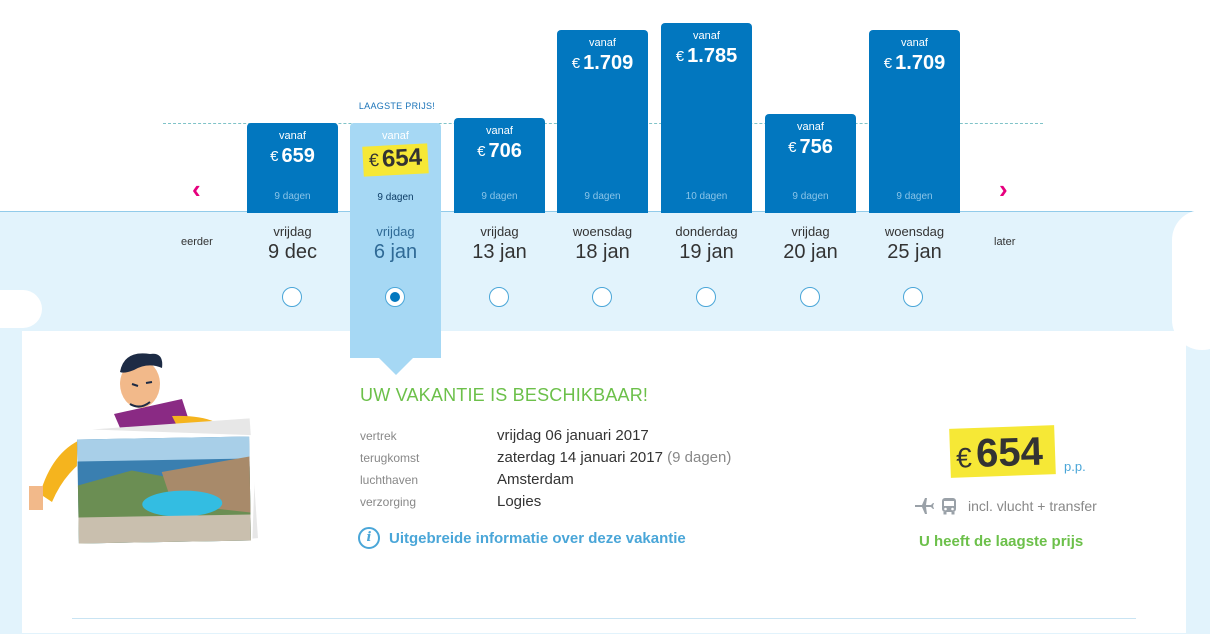  Describe the element at coordinates (196, 189) in the screenshot. I see `chevron-left-icon: ‹` at that location.